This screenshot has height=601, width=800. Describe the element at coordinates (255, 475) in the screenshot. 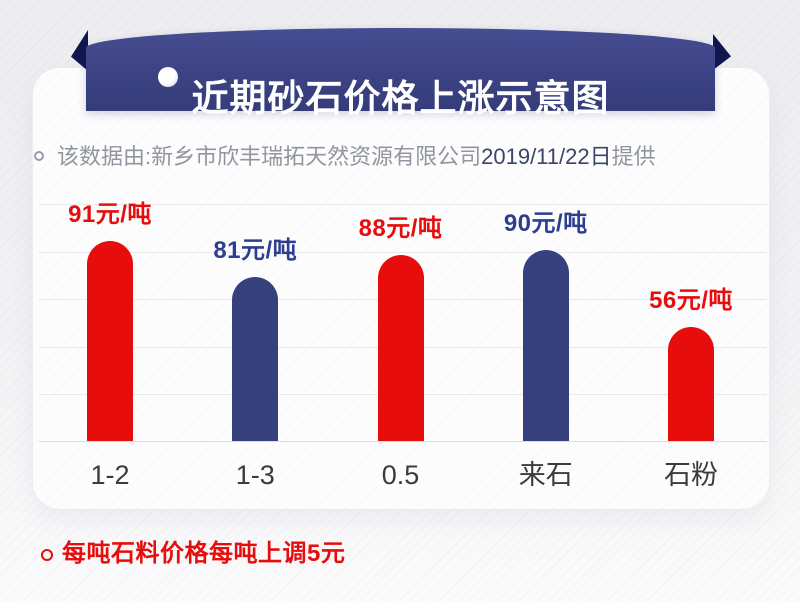

I see `x-axis-label: 1-3` at that location.